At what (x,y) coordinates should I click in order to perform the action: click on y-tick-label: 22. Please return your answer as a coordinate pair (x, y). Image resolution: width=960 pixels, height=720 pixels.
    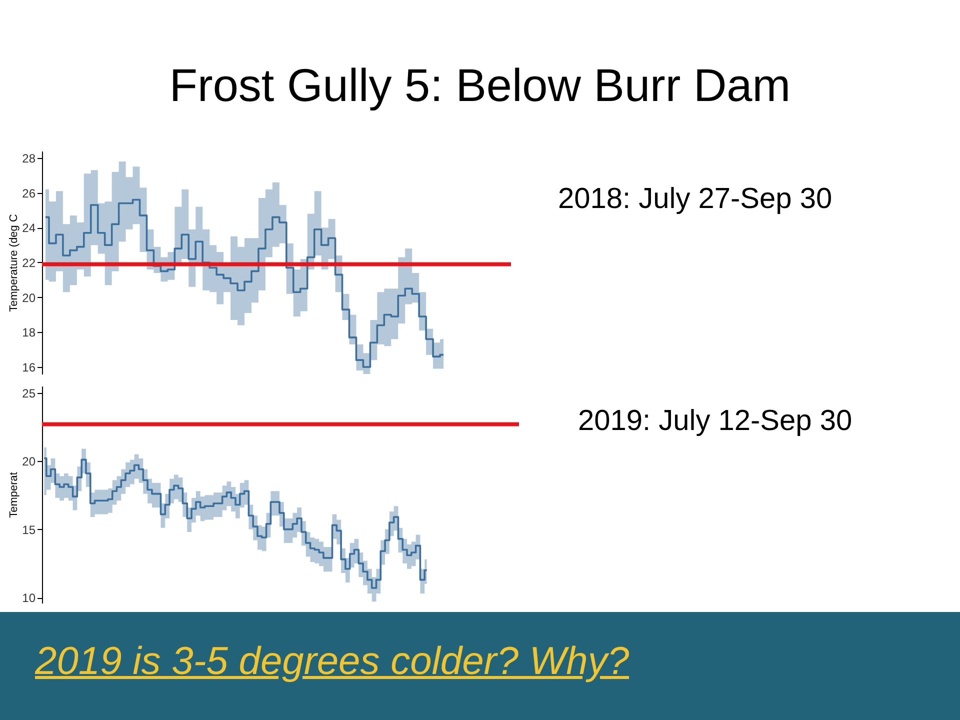
    Looking at the image, I should click on (29, 263).